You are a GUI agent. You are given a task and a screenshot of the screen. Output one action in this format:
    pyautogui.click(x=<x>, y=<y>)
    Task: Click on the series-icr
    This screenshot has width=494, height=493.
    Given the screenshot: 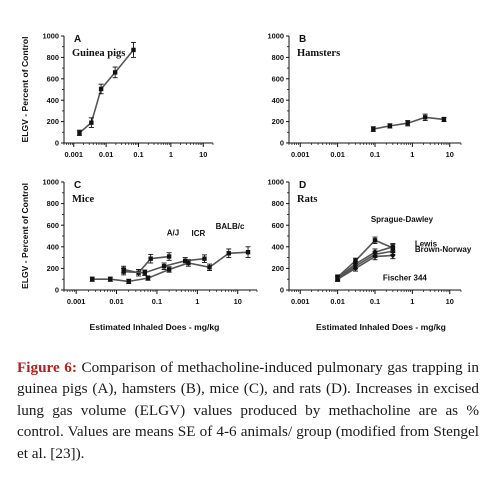 What is the action you would take?
    pyautogui.click(x=164, y=265)
    